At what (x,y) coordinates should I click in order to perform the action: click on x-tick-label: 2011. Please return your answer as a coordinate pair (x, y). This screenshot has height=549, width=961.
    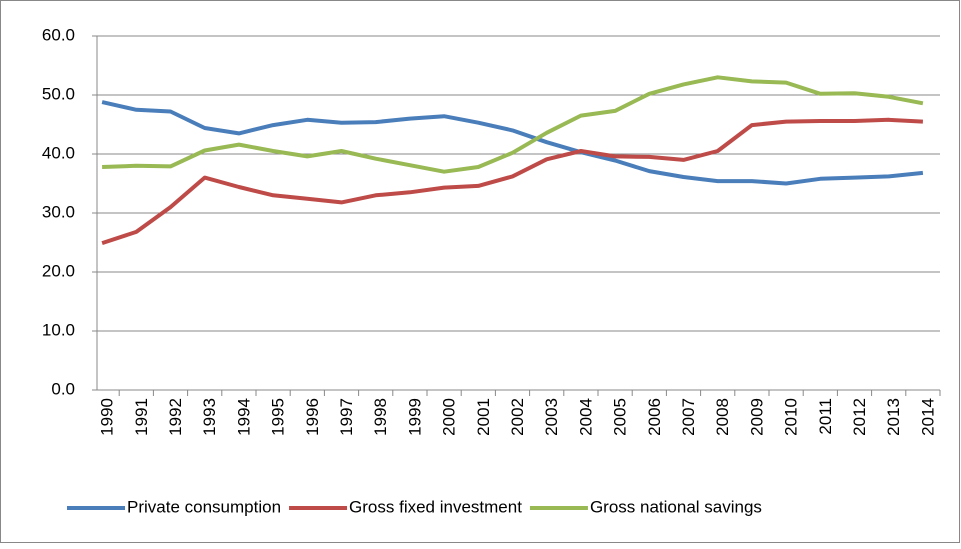
    Looking at the image, I should click on (825, 416).